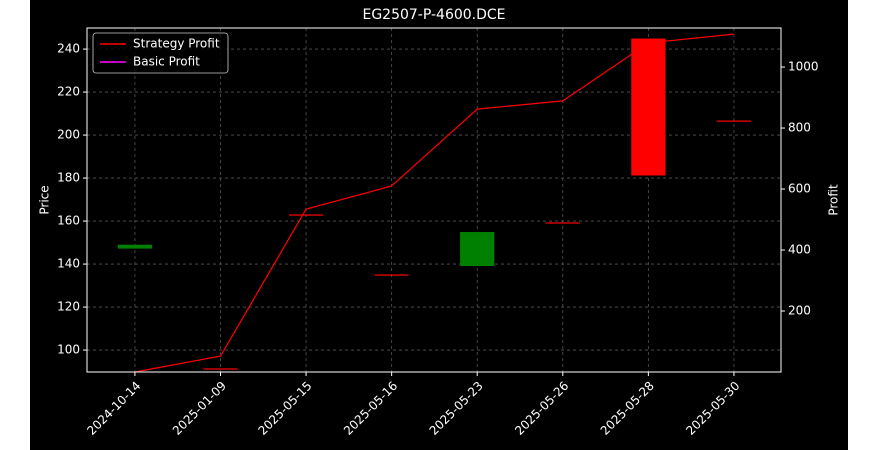 The height and width of the screenshot is (450, 878). I want to click on y-tick-label: 100, so click(68, 350).